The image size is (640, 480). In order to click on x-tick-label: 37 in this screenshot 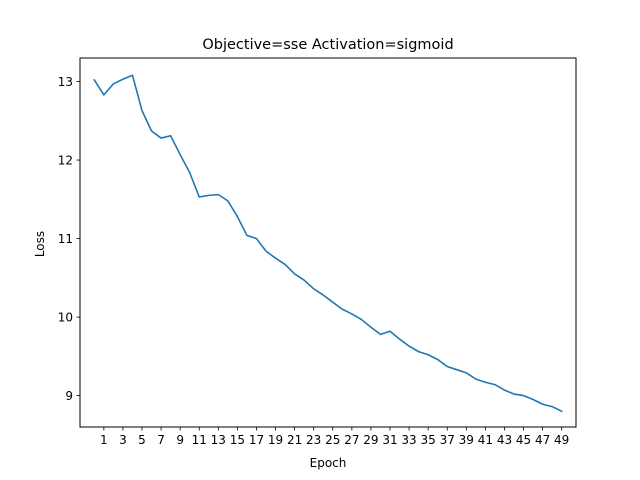, I will do `click(447, 440)`.